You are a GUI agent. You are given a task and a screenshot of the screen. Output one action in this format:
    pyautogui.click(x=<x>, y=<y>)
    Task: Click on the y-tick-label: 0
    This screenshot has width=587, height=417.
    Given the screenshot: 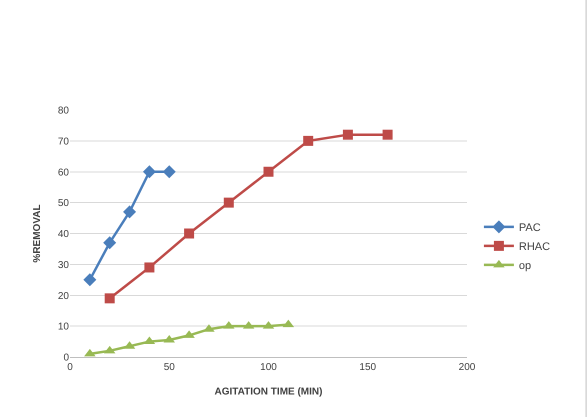 What is the action you would take?
    pyautogui.click(x=66, y=358)
    